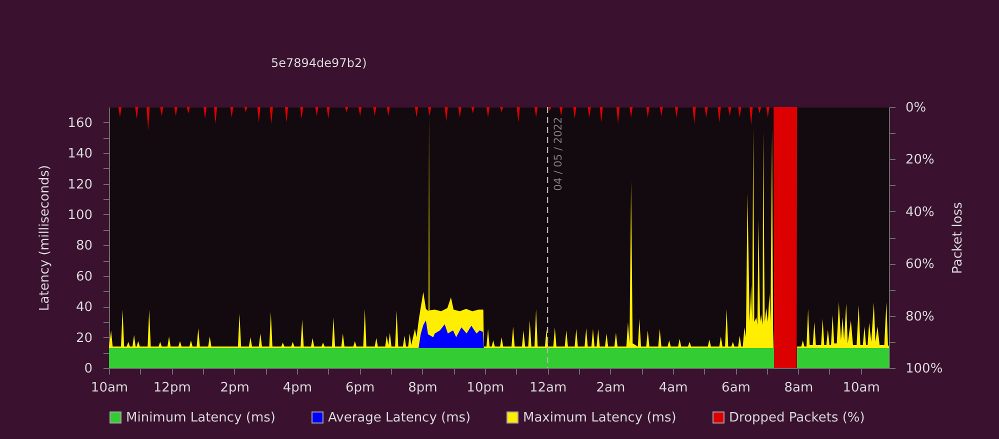 This screenshot has width=999, height=439. What do you see at coordinates (799, 388) in the screenshot?
I see `x-tick-label: 8am` at bounding box center [799, 388].